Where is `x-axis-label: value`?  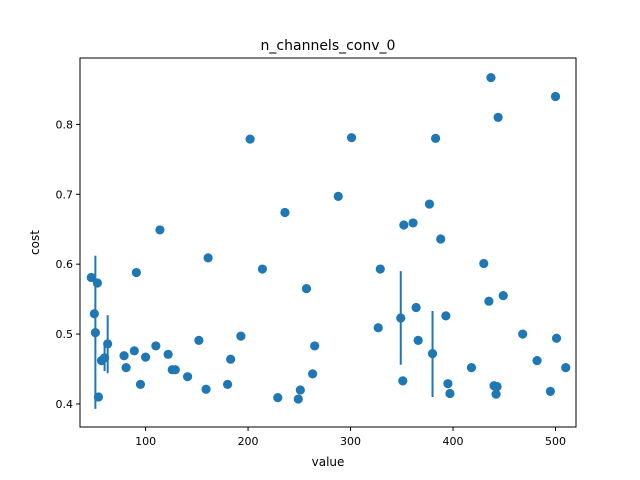
x-axis-label: value is located at coordinates (328, 462).